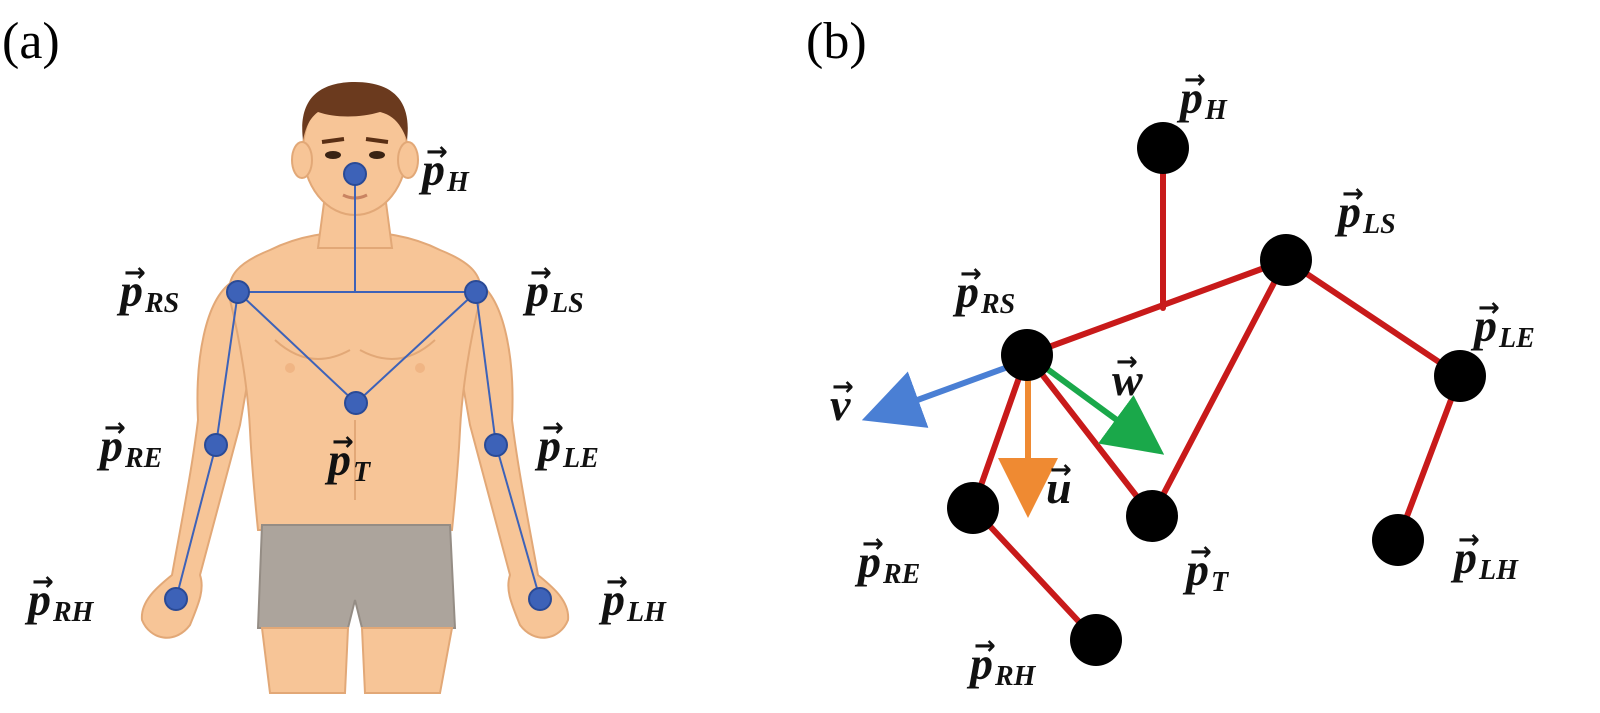 The width and height of the screenshot is (1600, 713). I want to click on joint-left-hand-b, so click(1398, 540).